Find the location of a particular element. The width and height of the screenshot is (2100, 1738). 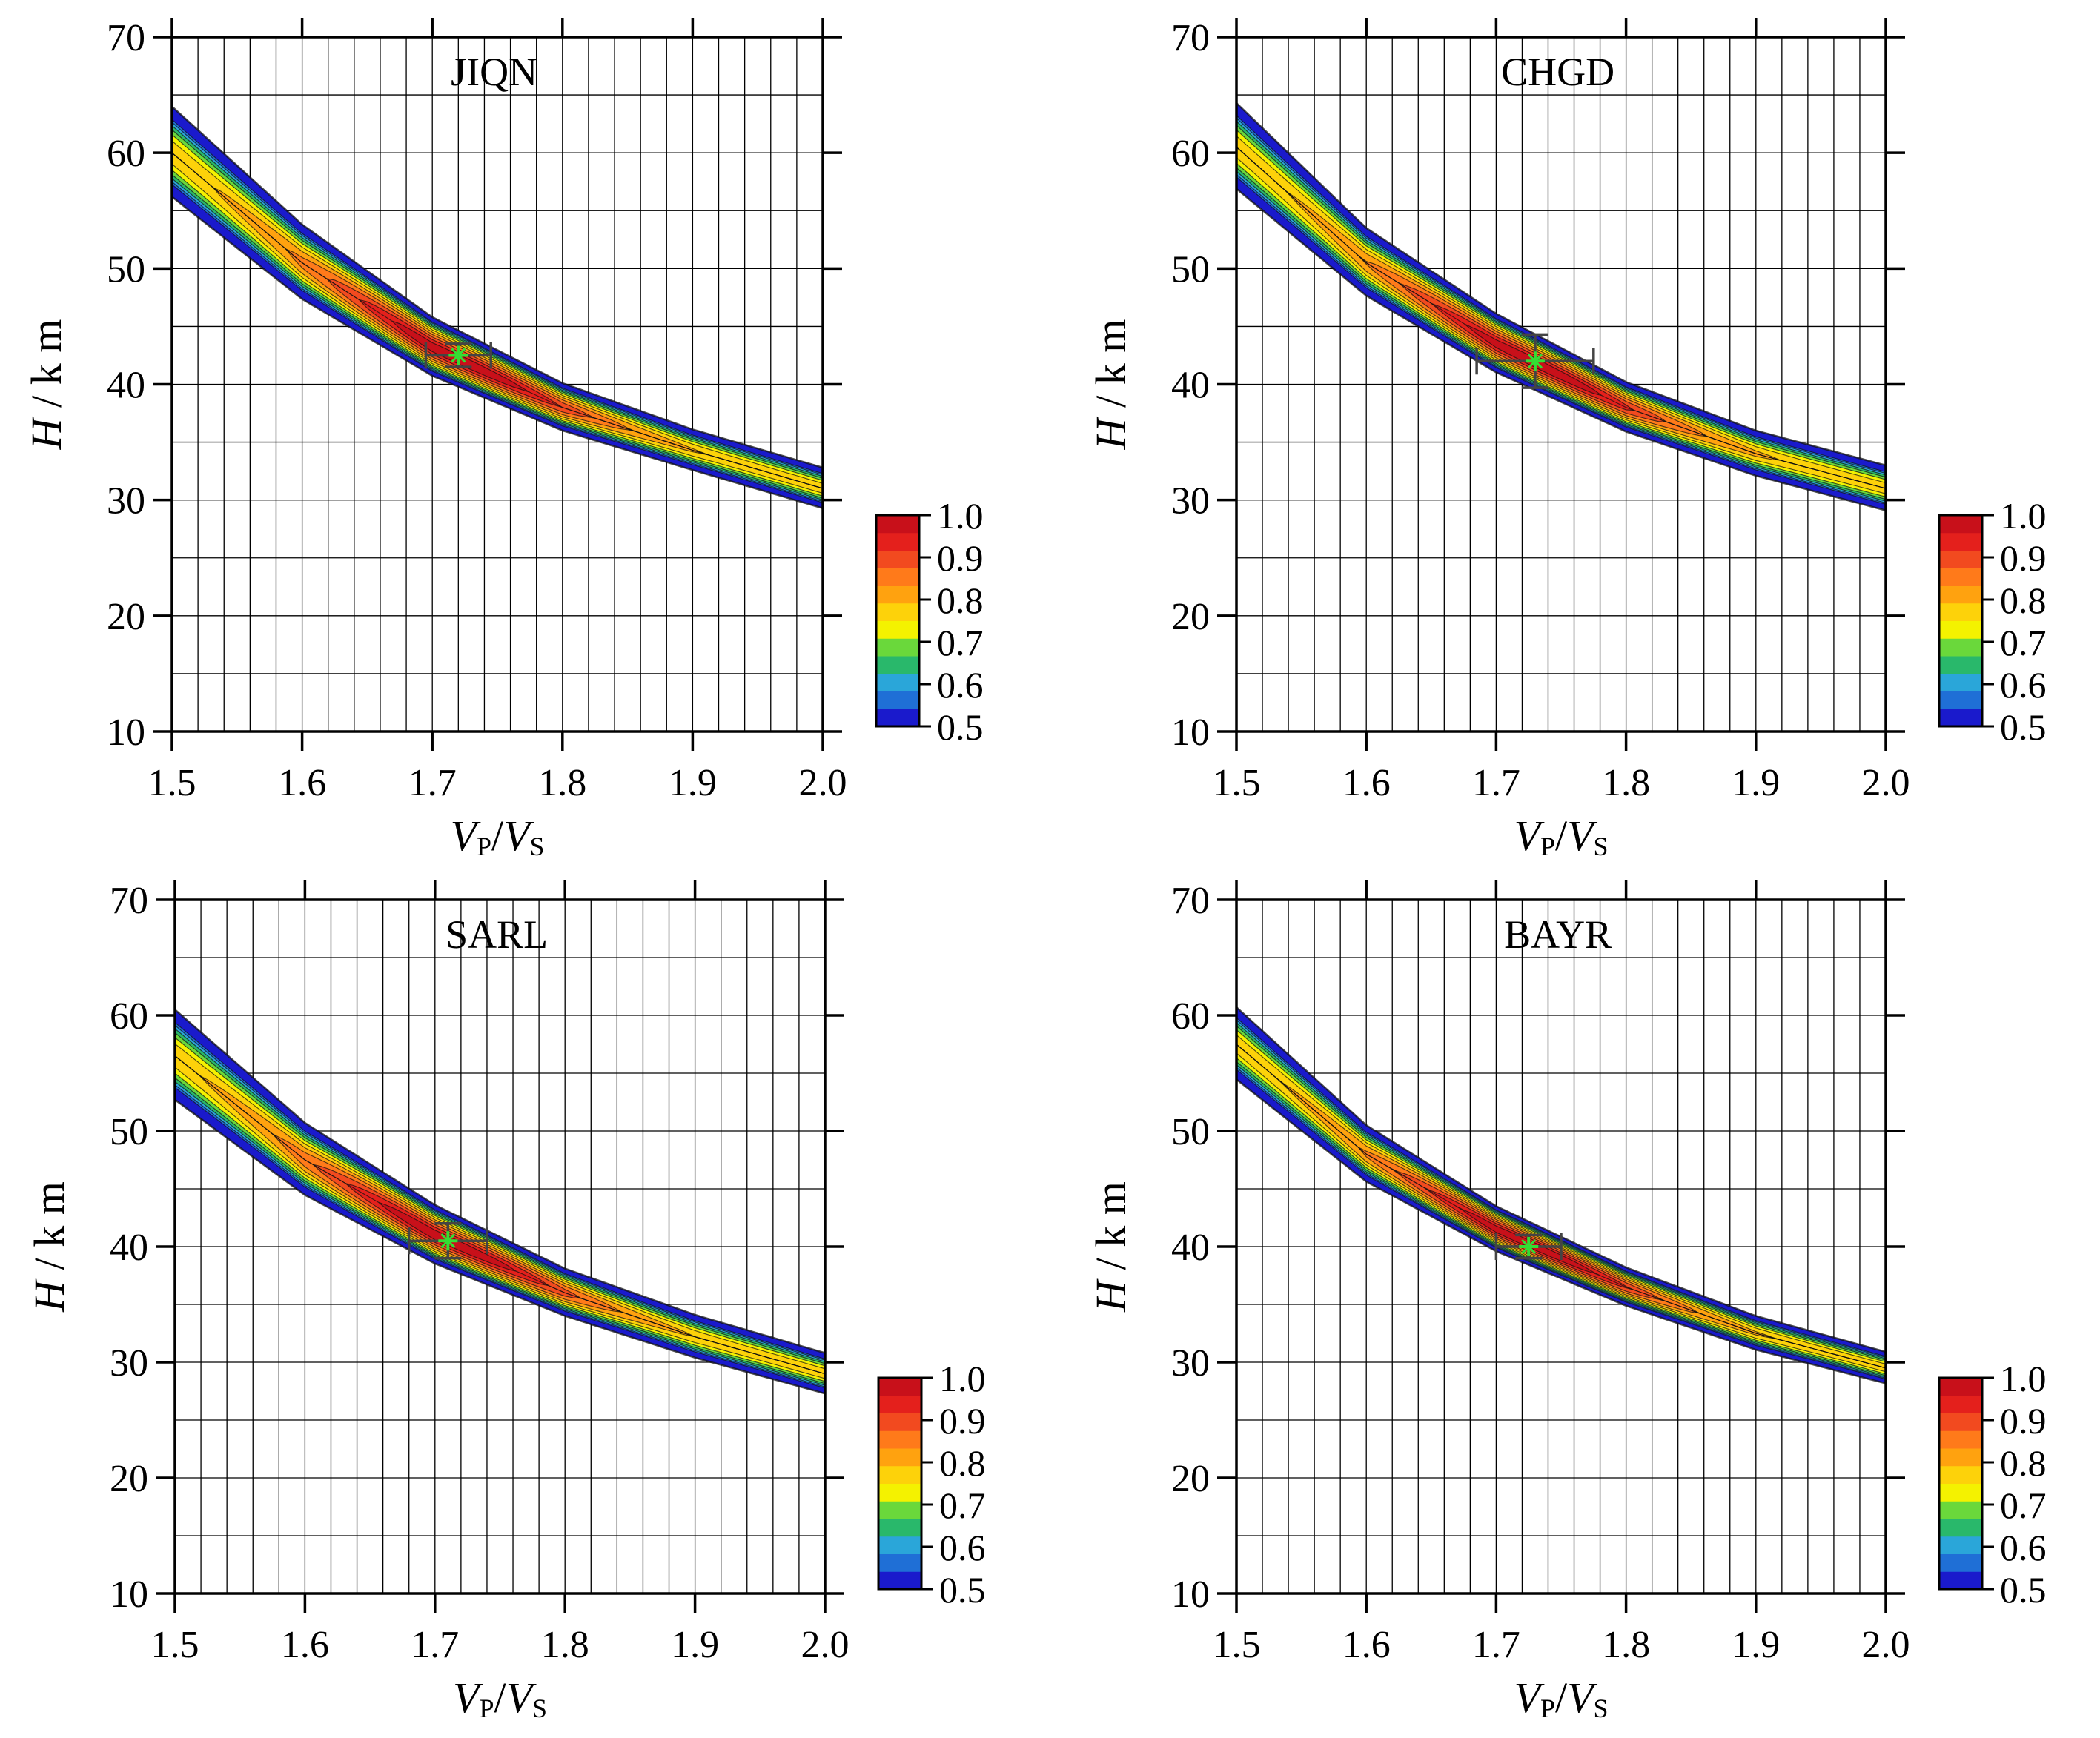

panel-title: JIQN is located at coordinates (494, 72).